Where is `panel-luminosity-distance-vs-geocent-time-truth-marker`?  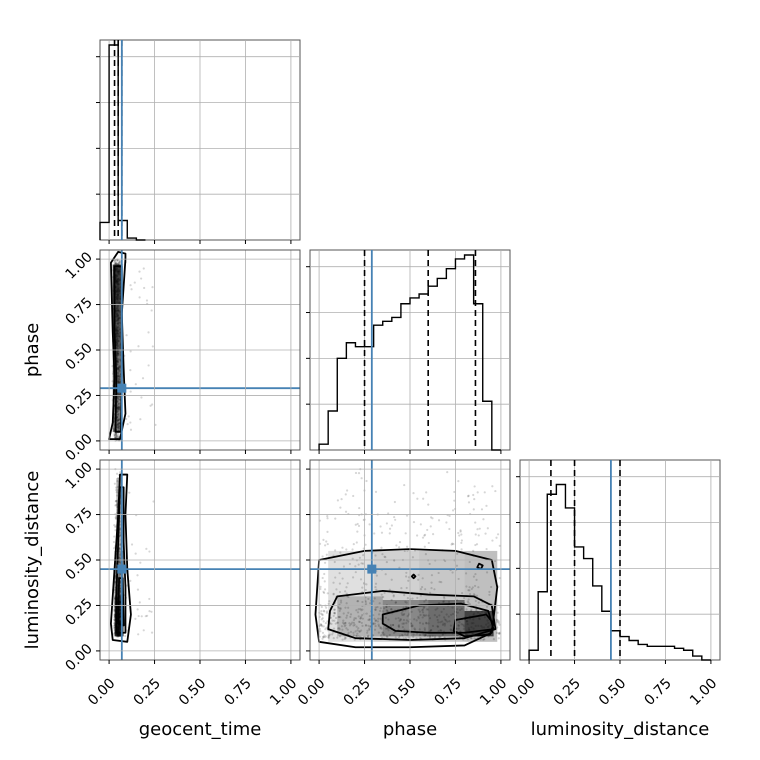 panel-luminosity-distance-vs-geocent-time-truth-marker is located at coordinates (122, 569).